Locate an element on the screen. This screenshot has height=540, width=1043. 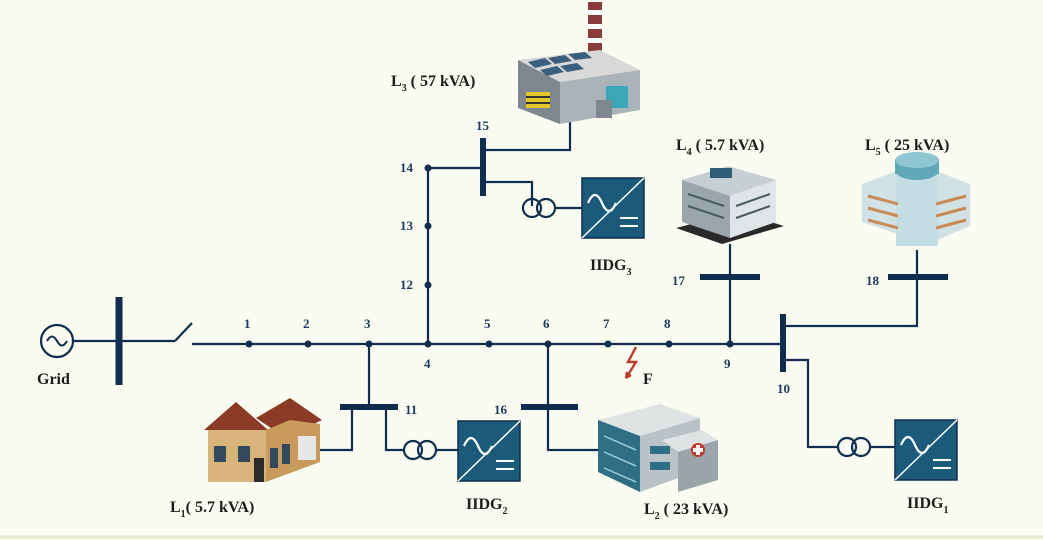
inverter-iidg2-icon is located at coordinates (489, 451).